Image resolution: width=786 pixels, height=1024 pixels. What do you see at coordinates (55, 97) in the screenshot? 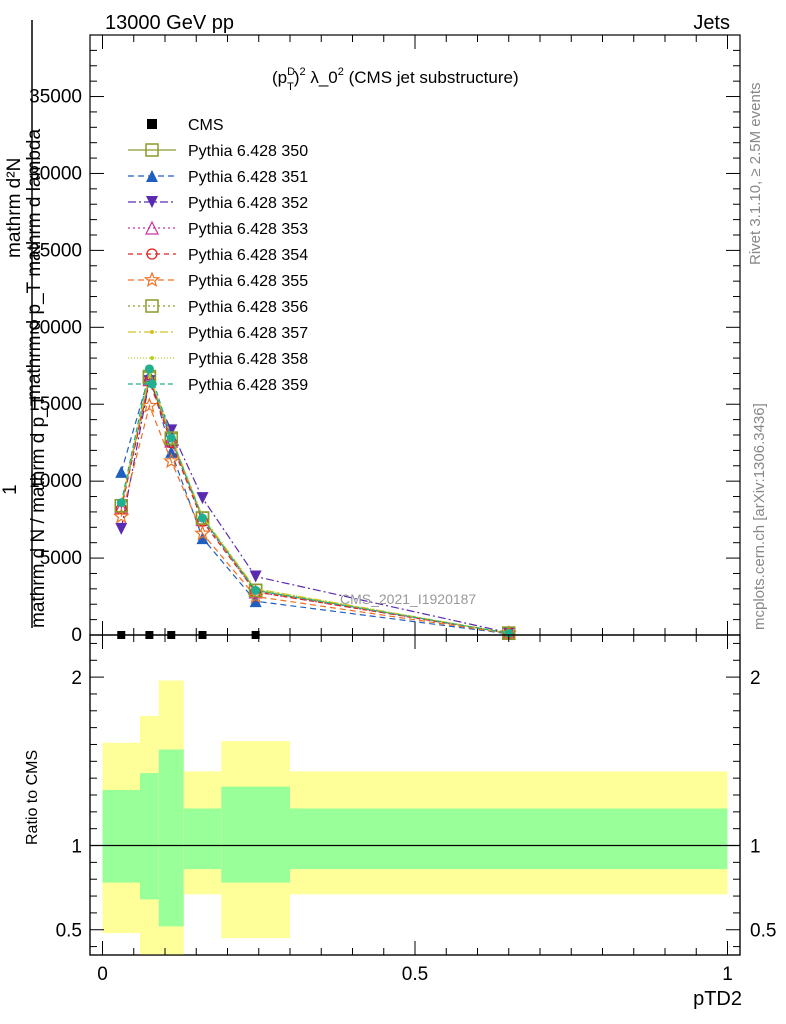
I see `y-tick-label: 35000` at bounding box center [55, 97].